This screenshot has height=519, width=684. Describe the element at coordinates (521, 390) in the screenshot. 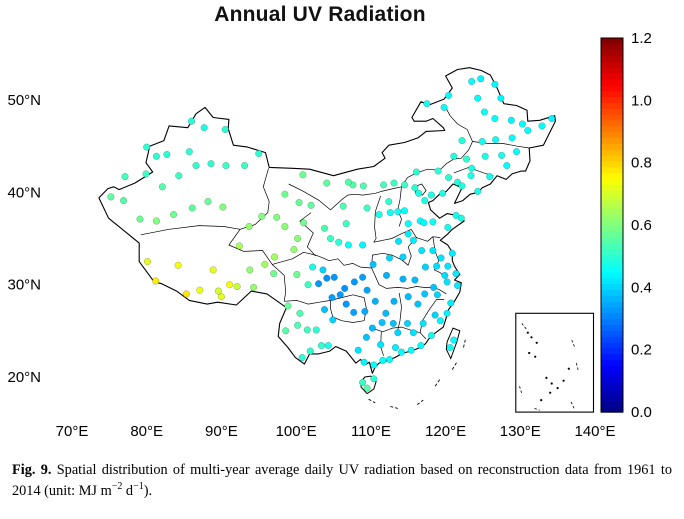

I see `inset-dash` at that location.